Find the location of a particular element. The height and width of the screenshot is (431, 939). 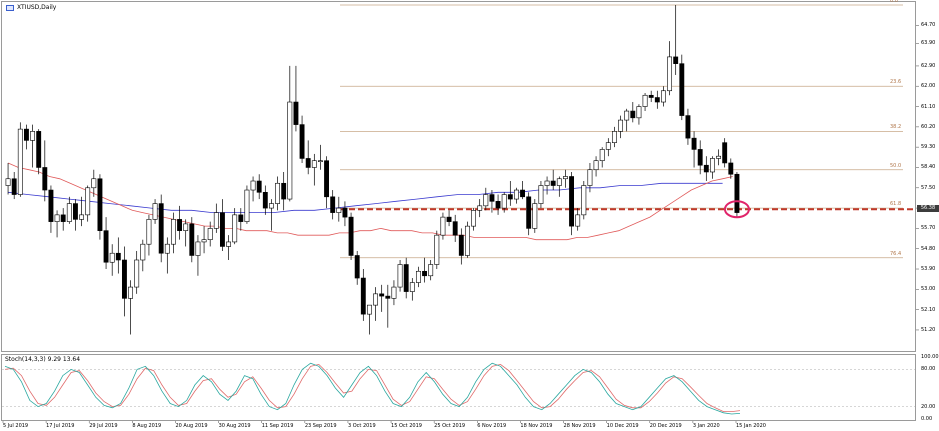

stochastic-title: Stoch(14,3,3) 9.29 13.64 is located at coordinates (43, 359).